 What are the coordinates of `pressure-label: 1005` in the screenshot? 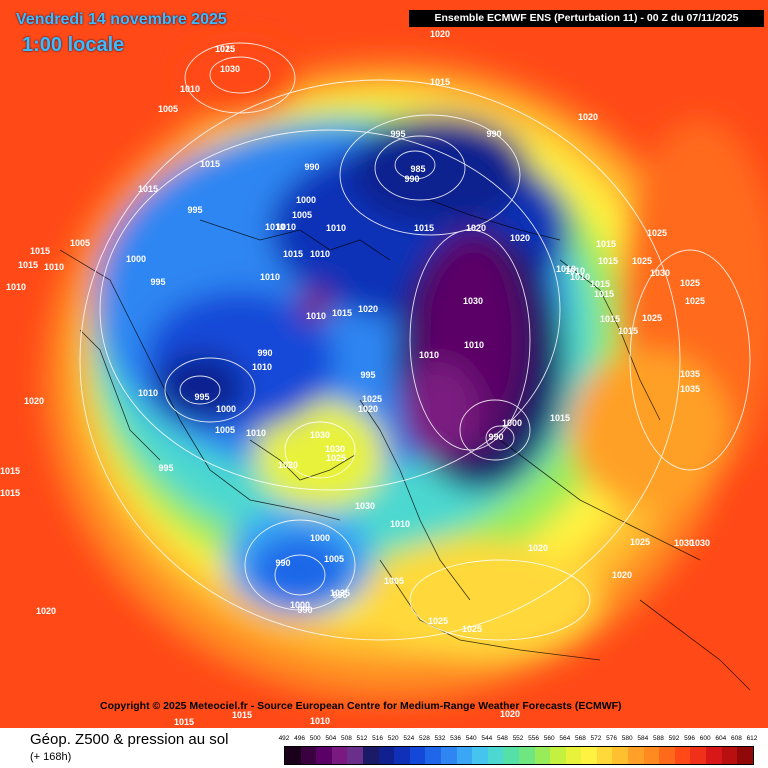 It's located at (168, 109).